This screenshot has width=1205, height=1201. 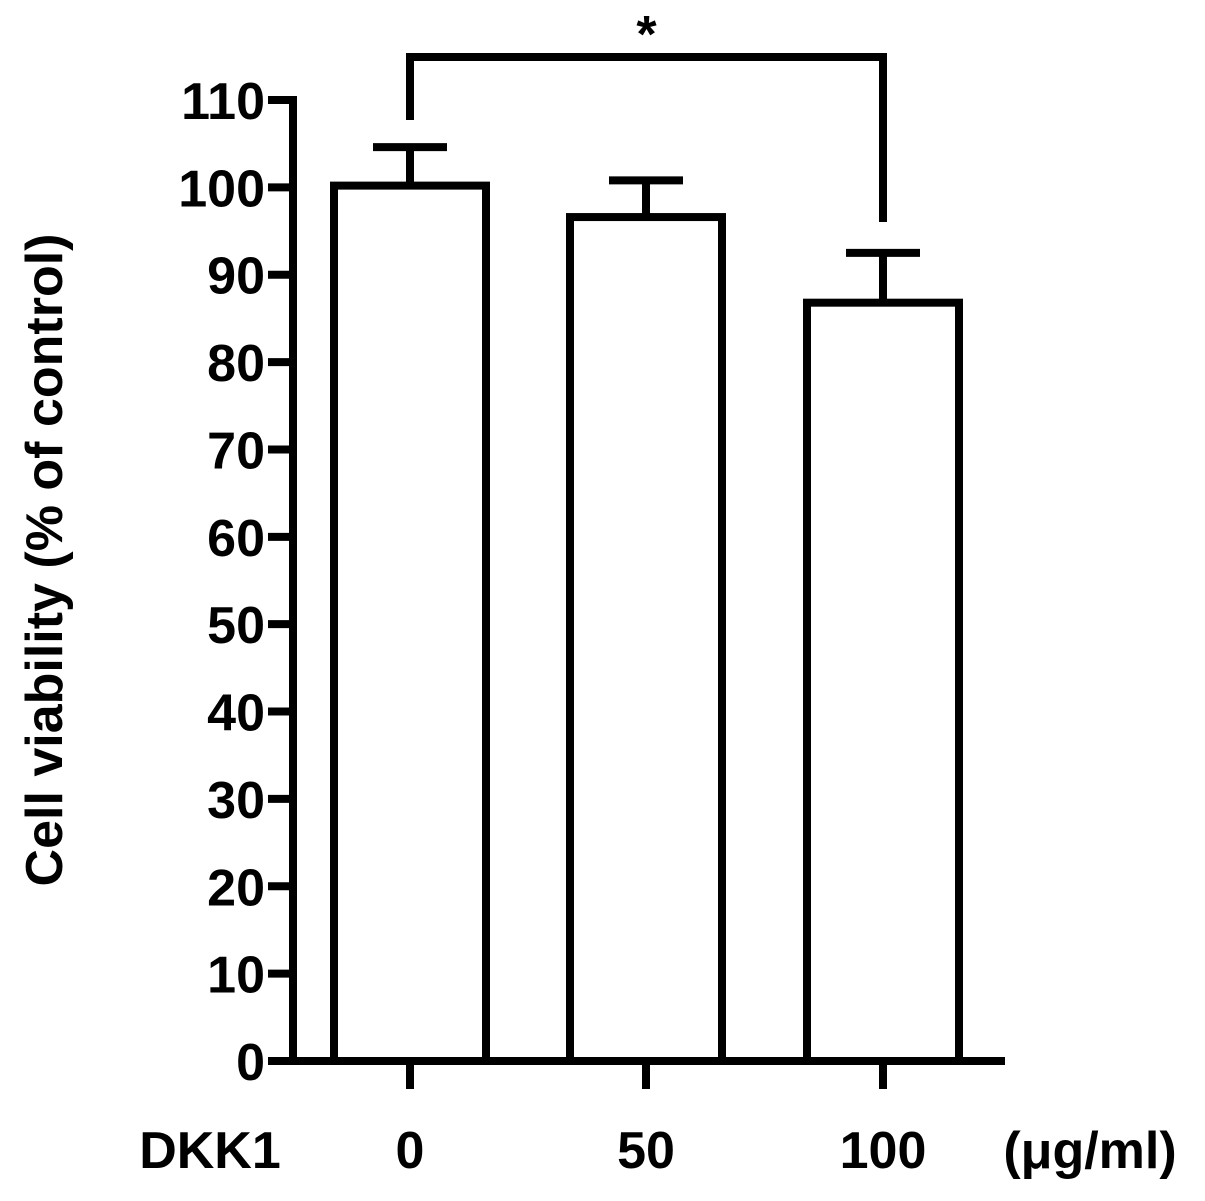 I want to click on y-tick-label: 90, so click(x=236, y=277).